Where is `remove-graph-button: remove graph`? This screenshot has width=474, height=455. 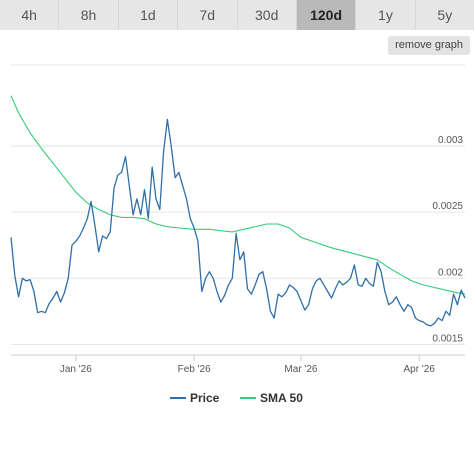
remove-graph-button: remove graph is located at coordinates (429, 45).